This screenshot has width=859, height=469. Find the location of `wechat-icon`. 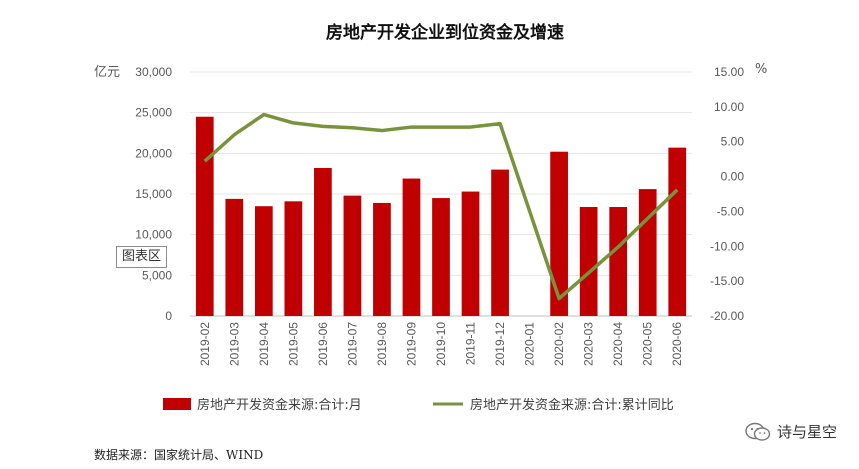

wechat-icon is located at coordinates (758, 431).